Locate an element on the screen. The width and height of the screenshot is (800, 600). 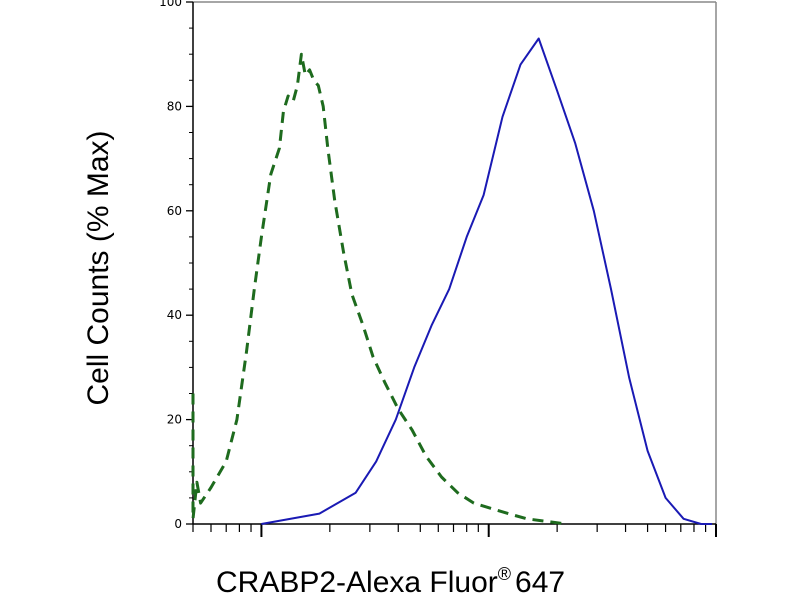
x-axis-title-suffix: 647 is located at coordinates (540, 582).